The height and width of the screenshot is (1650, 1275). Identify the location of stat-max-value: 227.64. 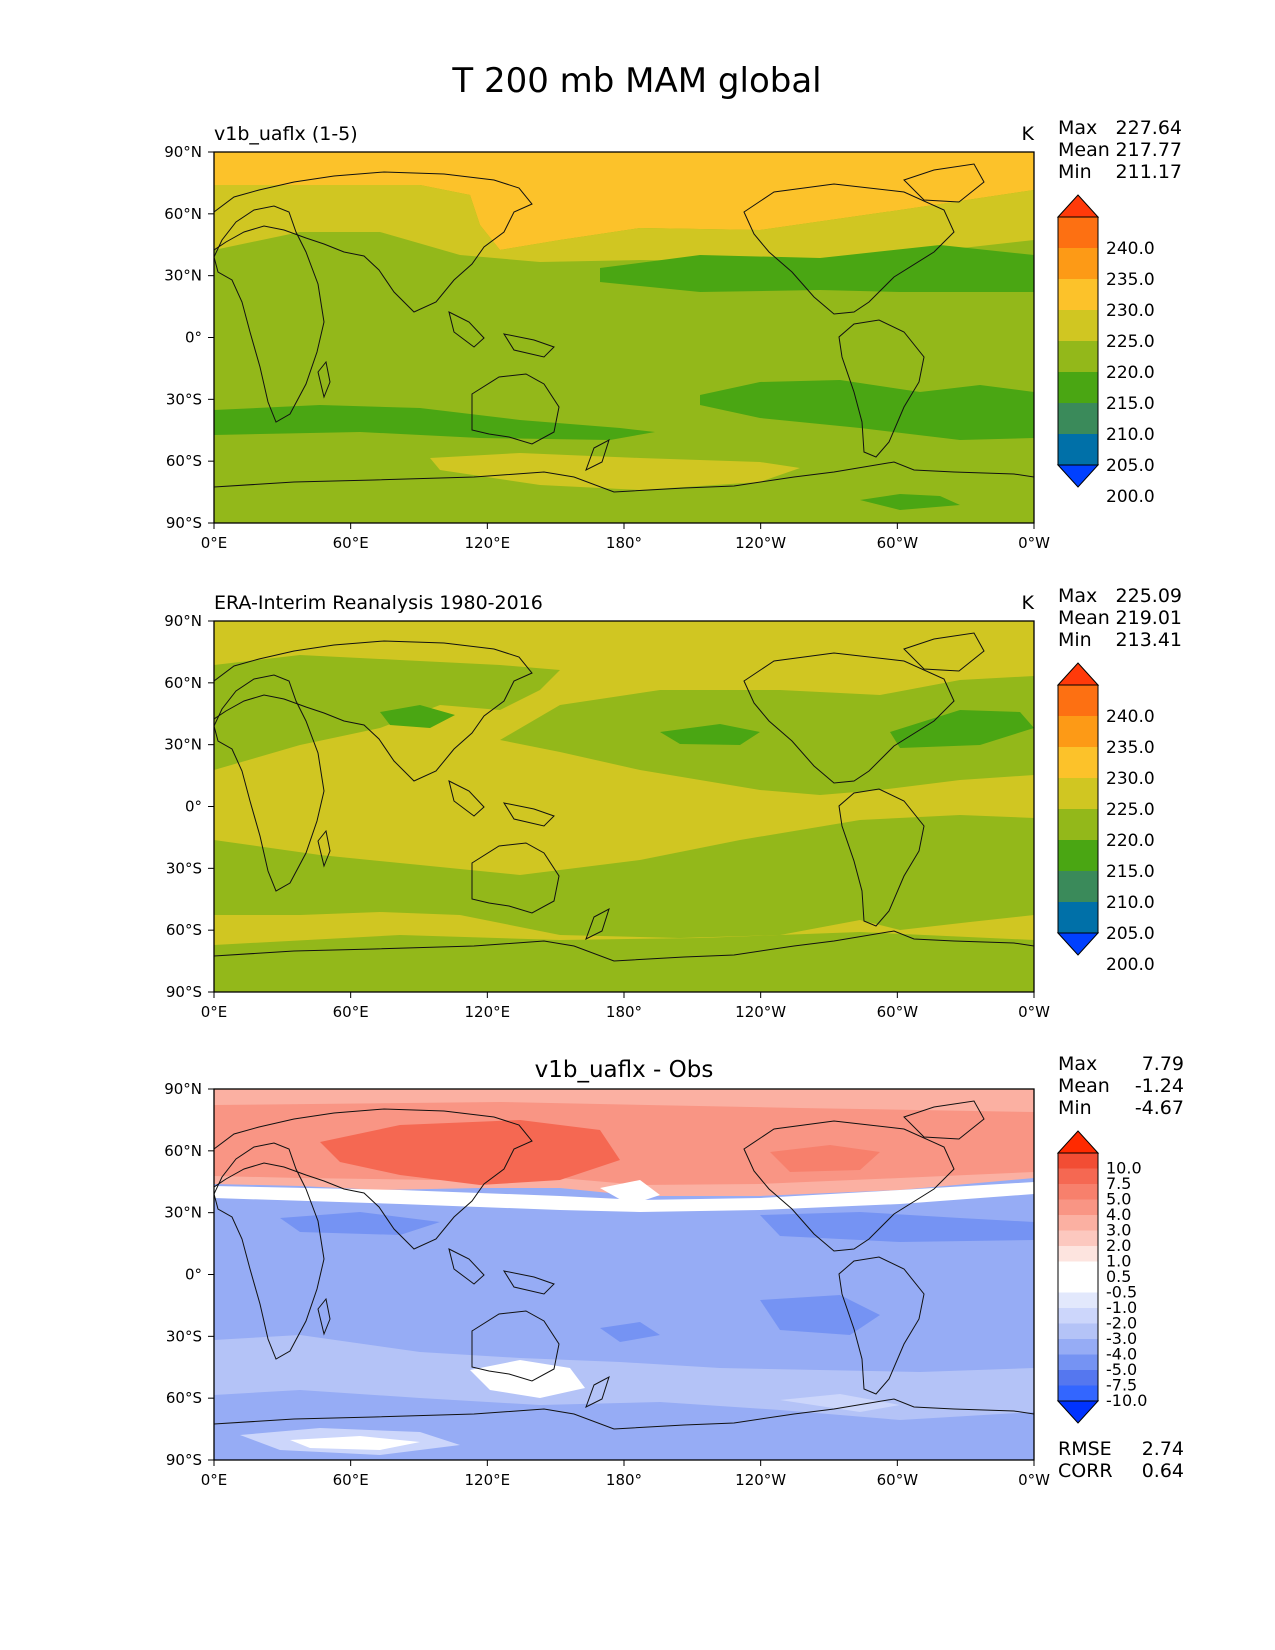
(1149, 128).